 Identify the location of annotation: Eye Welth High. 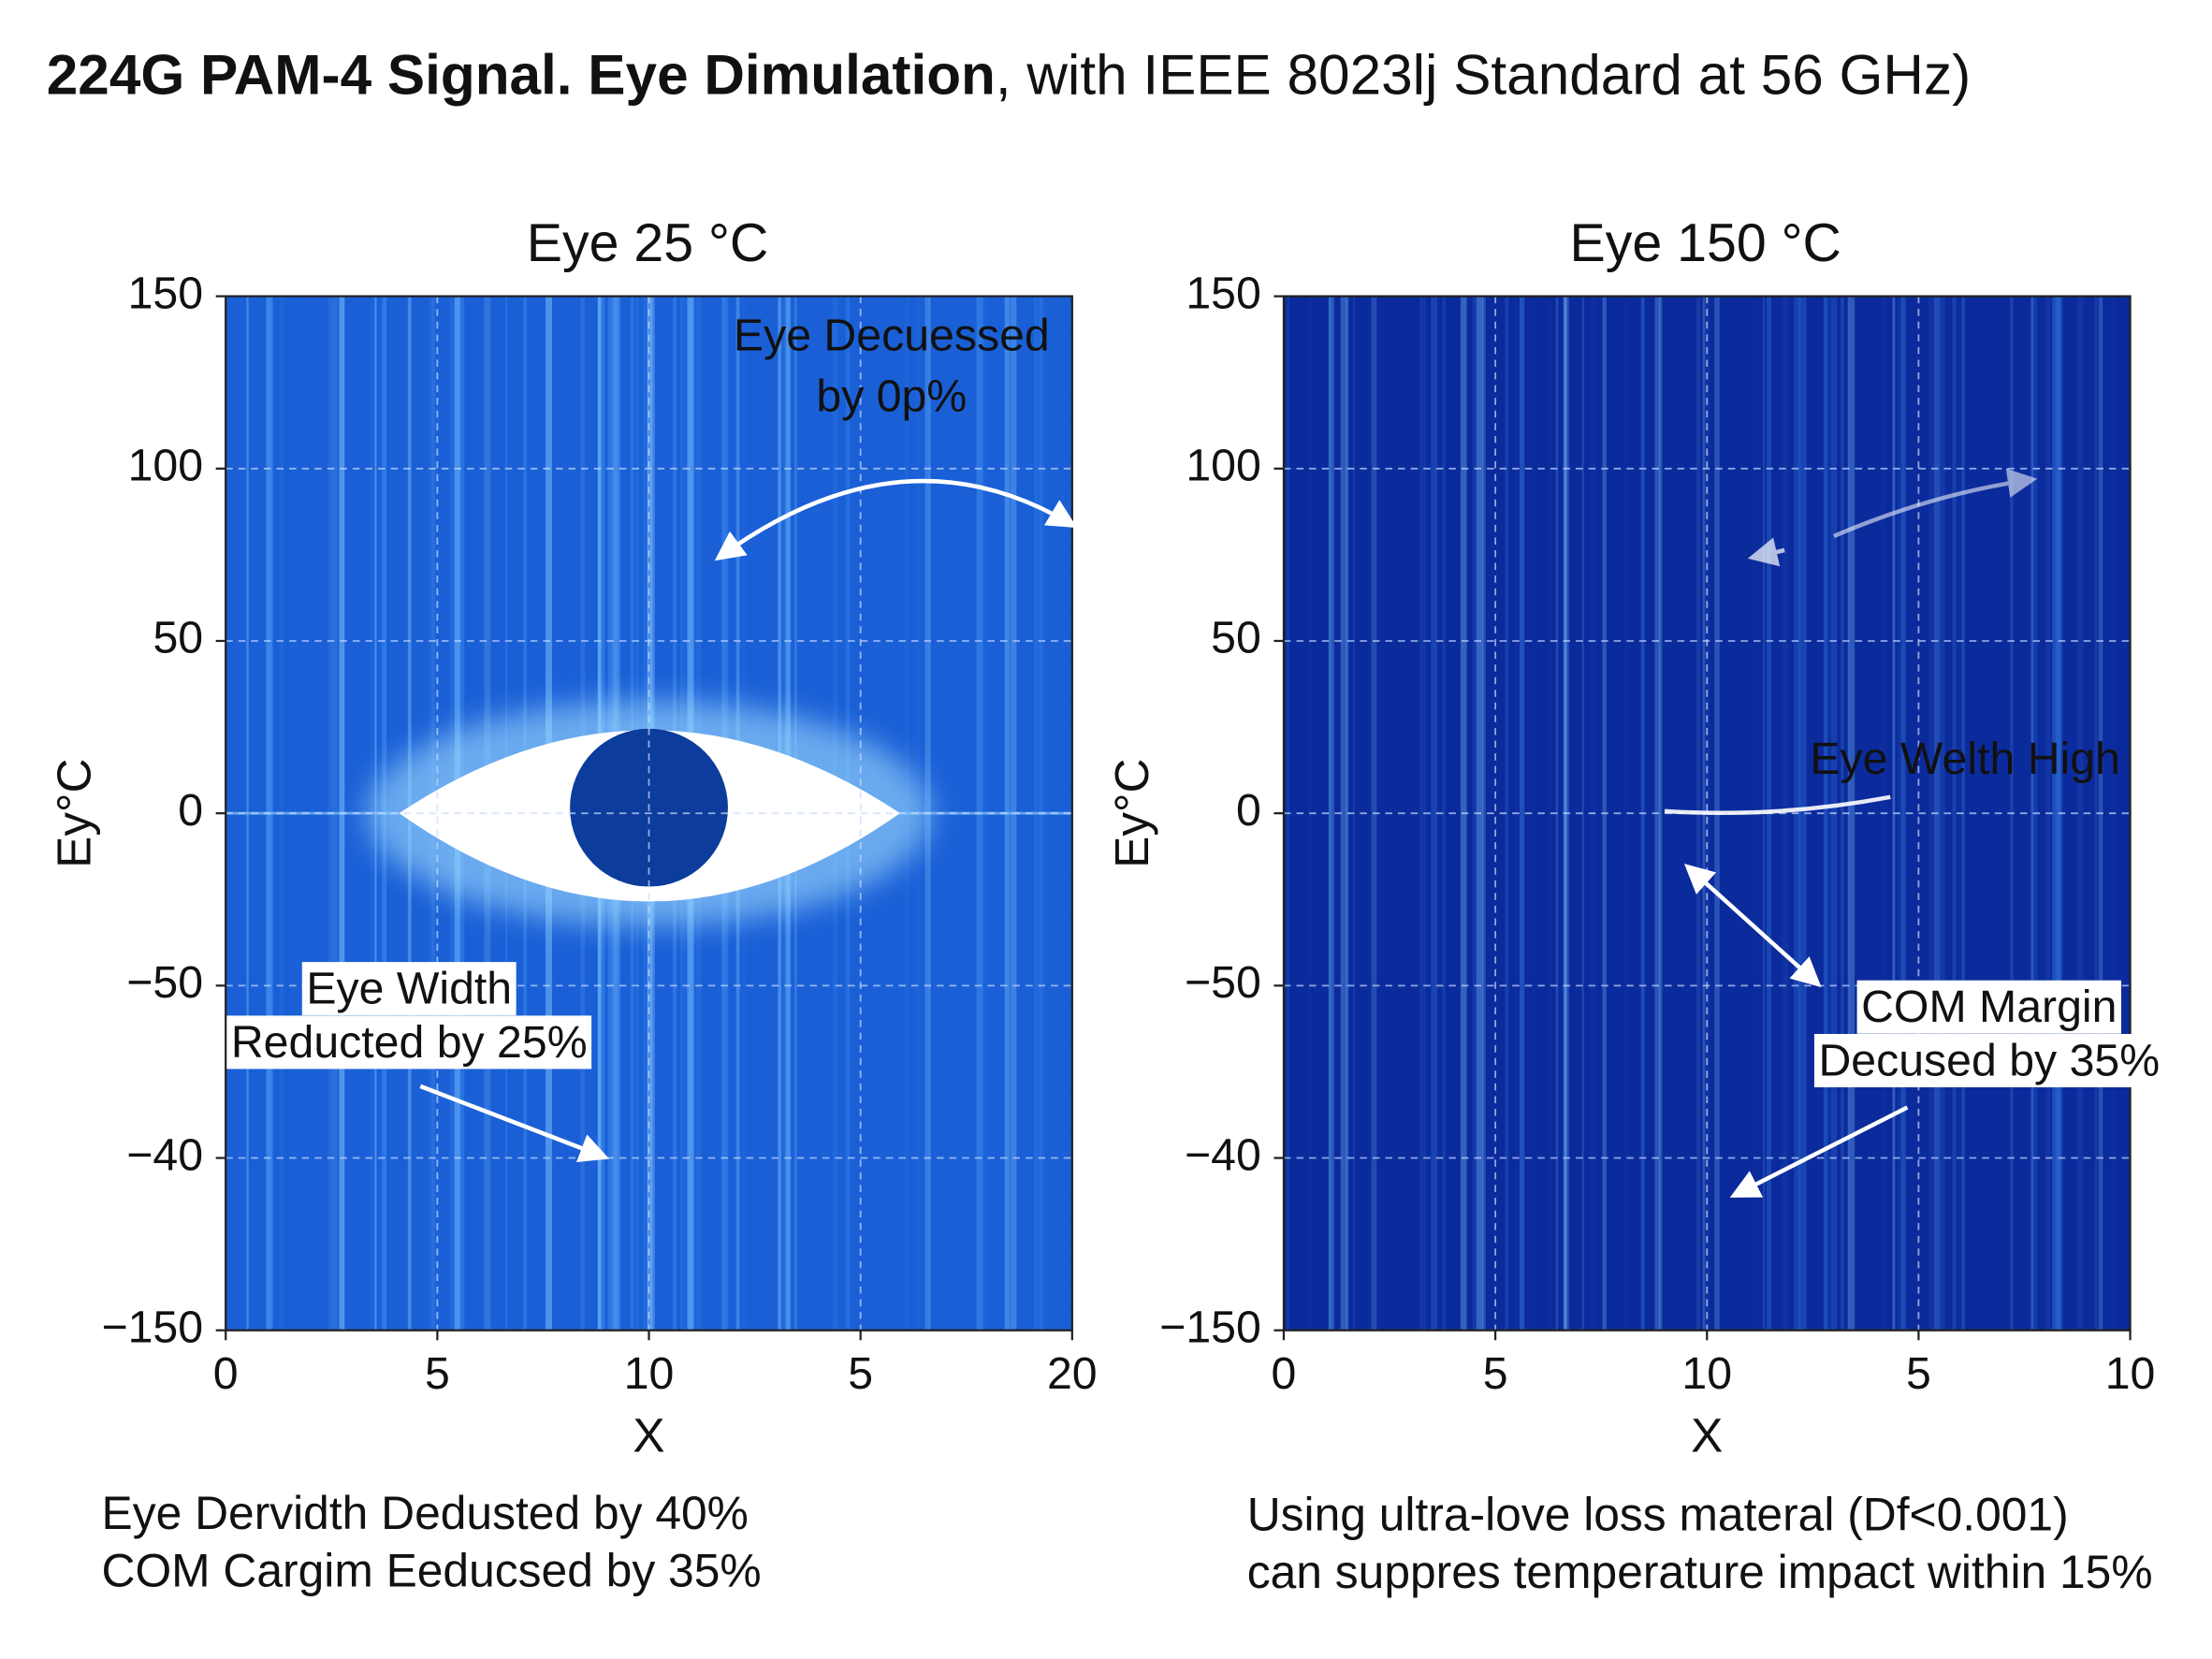
(1965, 759).